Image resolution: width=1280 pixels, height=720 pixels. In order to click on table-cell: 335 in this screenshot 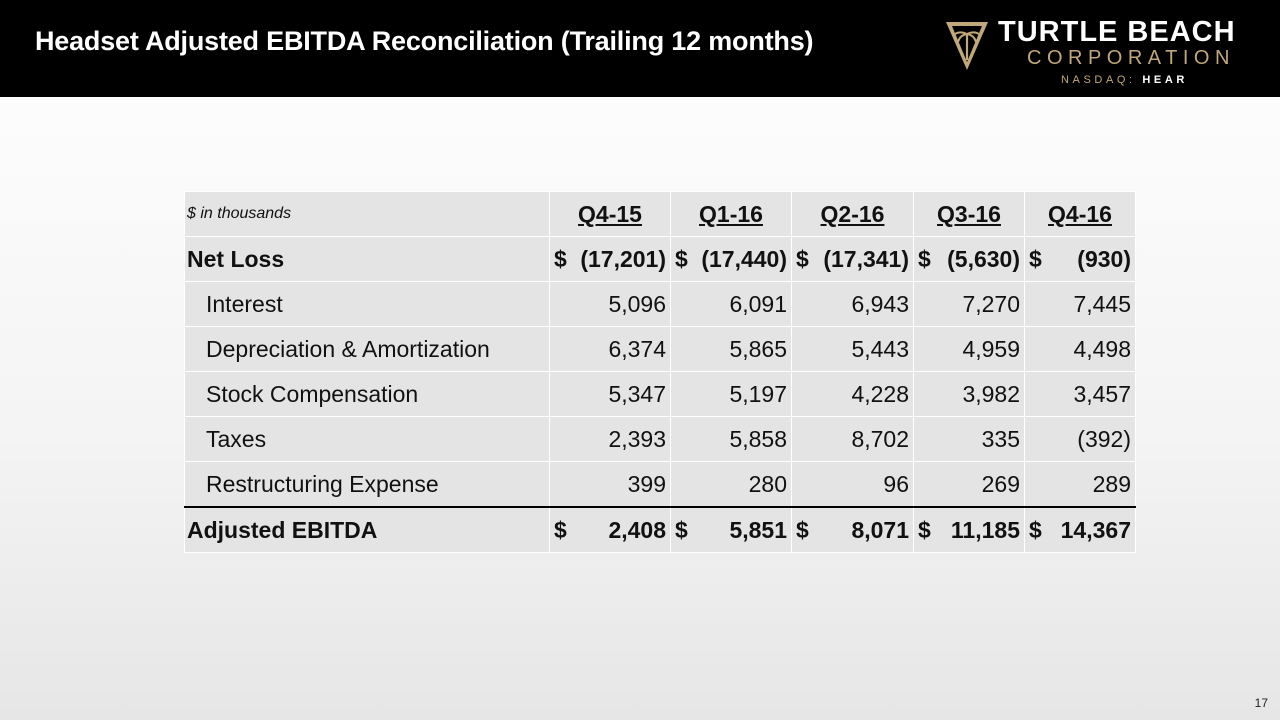, I will do `click(969, 439)`.